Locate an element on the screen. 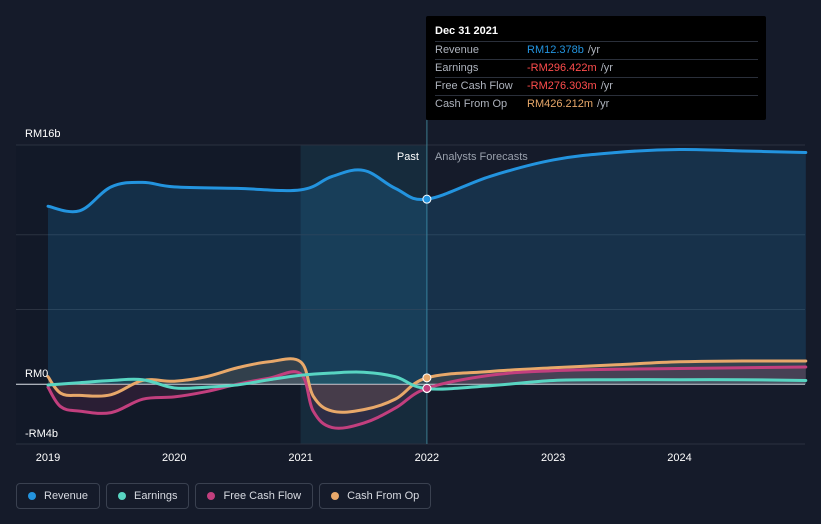  x-tick-label: 2021 is located at coordinates (300, 458).